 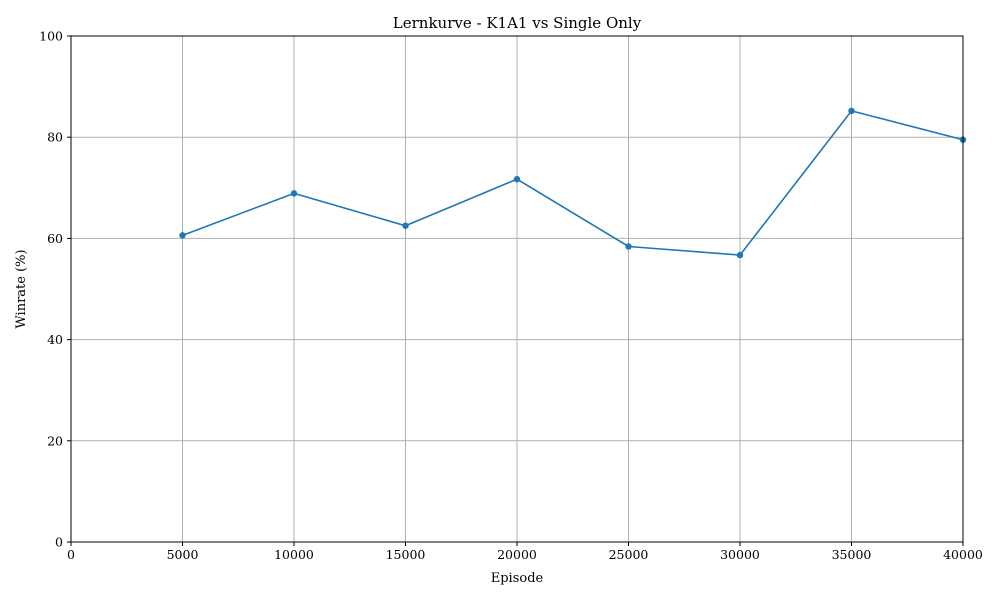 I want to click on x-tick-label: 25000, so click(x=629, y=554).